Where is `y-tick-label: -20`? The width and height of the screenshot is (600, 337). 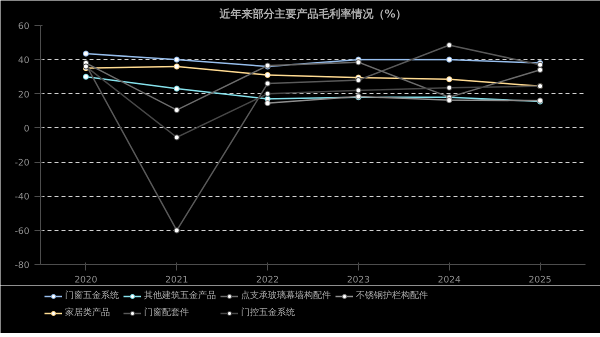
y-tick-label: -20 is located at coordinates (22, 163).